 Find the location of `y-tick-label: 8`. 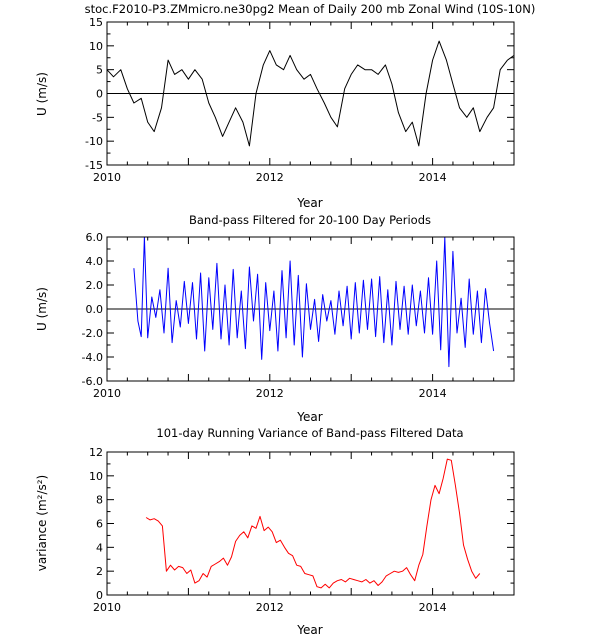

y-tick-label: 8 is located at coordinates (99, 500).